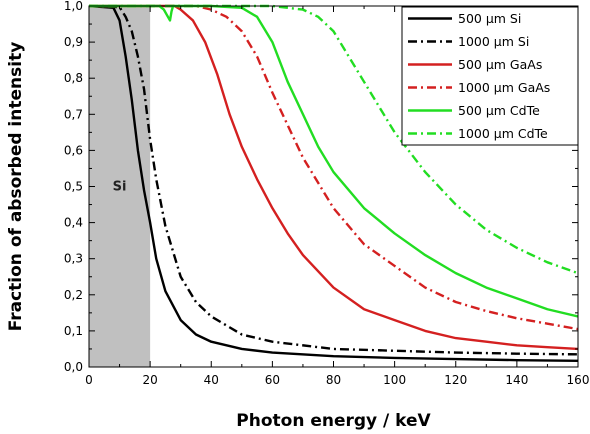 The width and height of the screenshot is (590, 434). Describe the element at coordinates (16, 187) in the screenshot. I see `y-axis-title: Fraction of absorbed intensity` at that location.